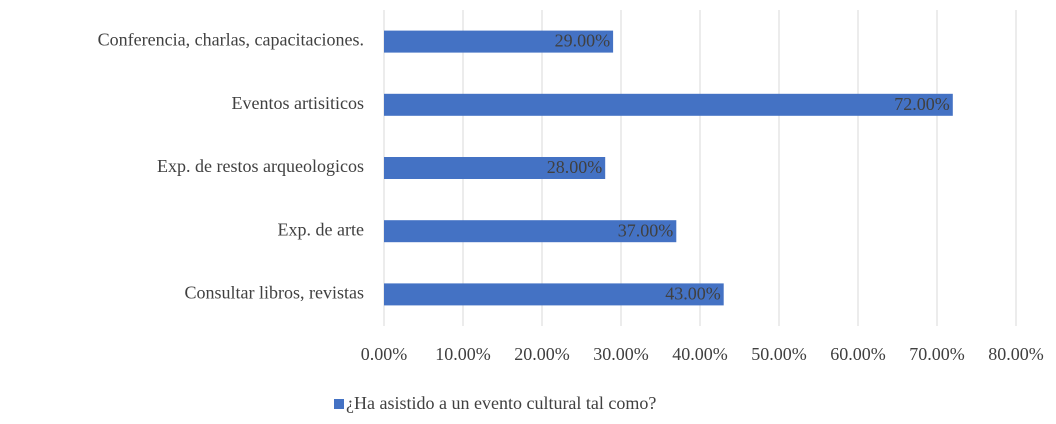 The image size is (1056, 424). I want to click on x-tick-label: 80.00%, so click(1016, 354).